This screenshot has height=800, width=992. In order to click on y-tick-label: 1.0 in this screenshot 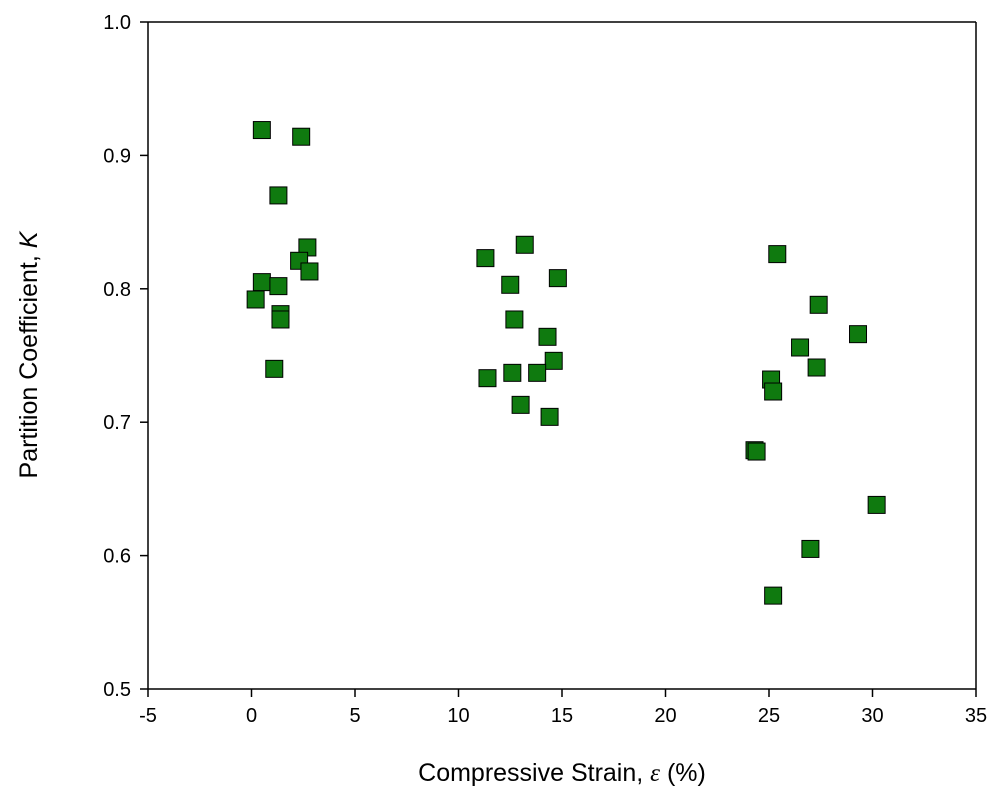, I will do `click(117, 23)`.